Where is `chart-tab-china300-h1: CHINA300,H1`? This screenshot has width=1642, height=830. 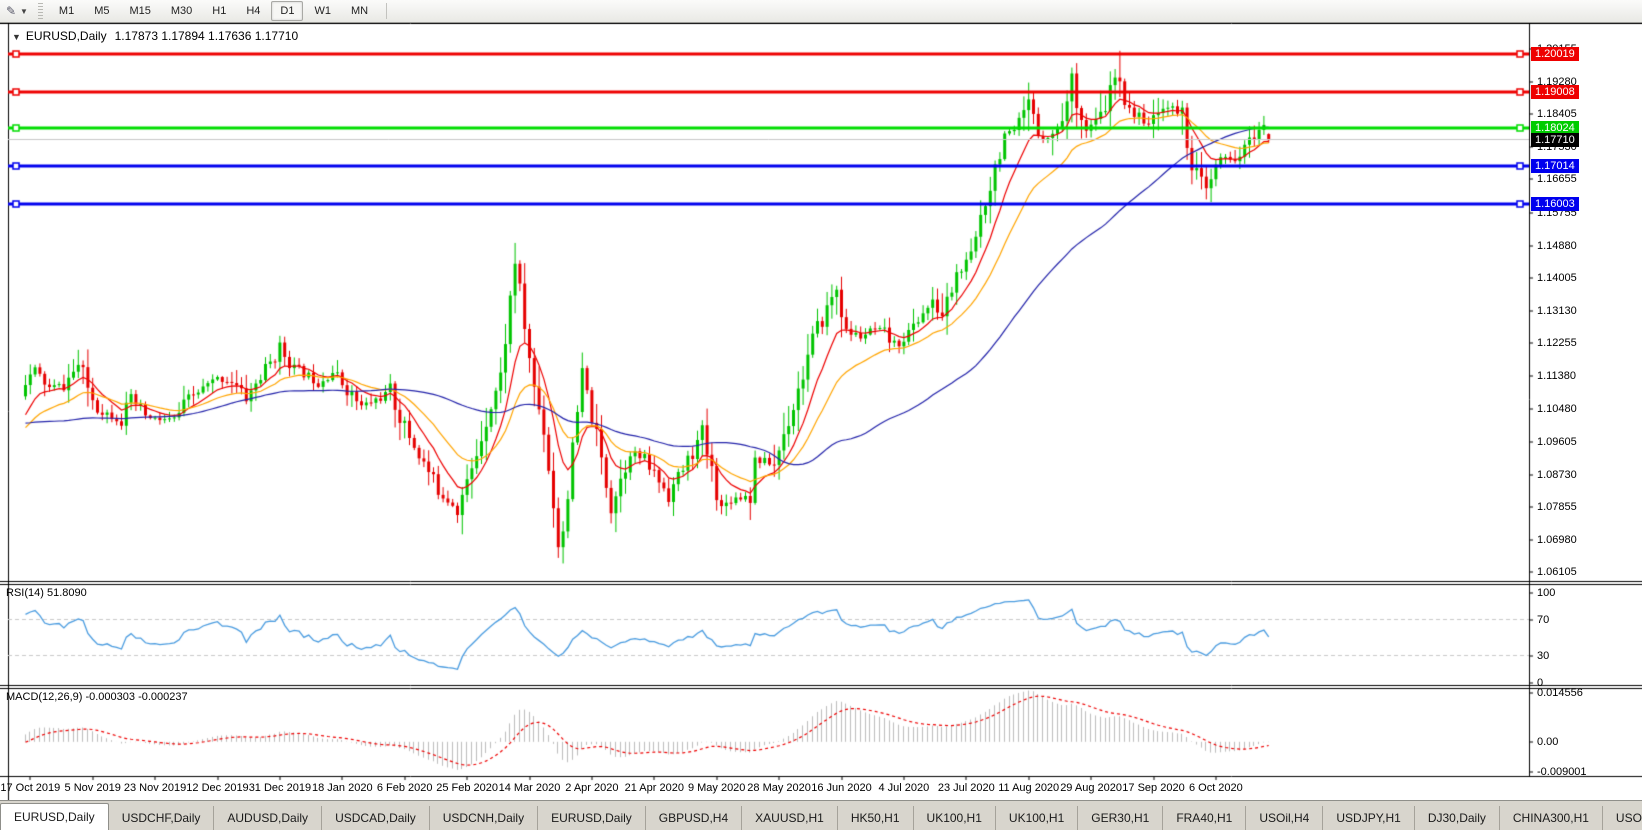 chart-tab-china300-h1: CHINA300,H1 is located at coordinates (1551, 818).